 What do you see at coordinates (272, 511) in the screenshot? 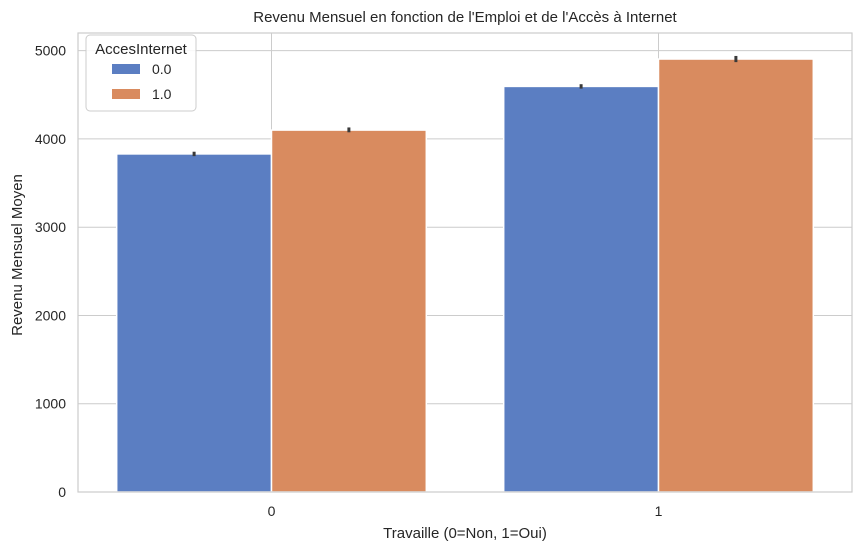
I see `x-tick-label: 0` at bounding box center [272, 511].